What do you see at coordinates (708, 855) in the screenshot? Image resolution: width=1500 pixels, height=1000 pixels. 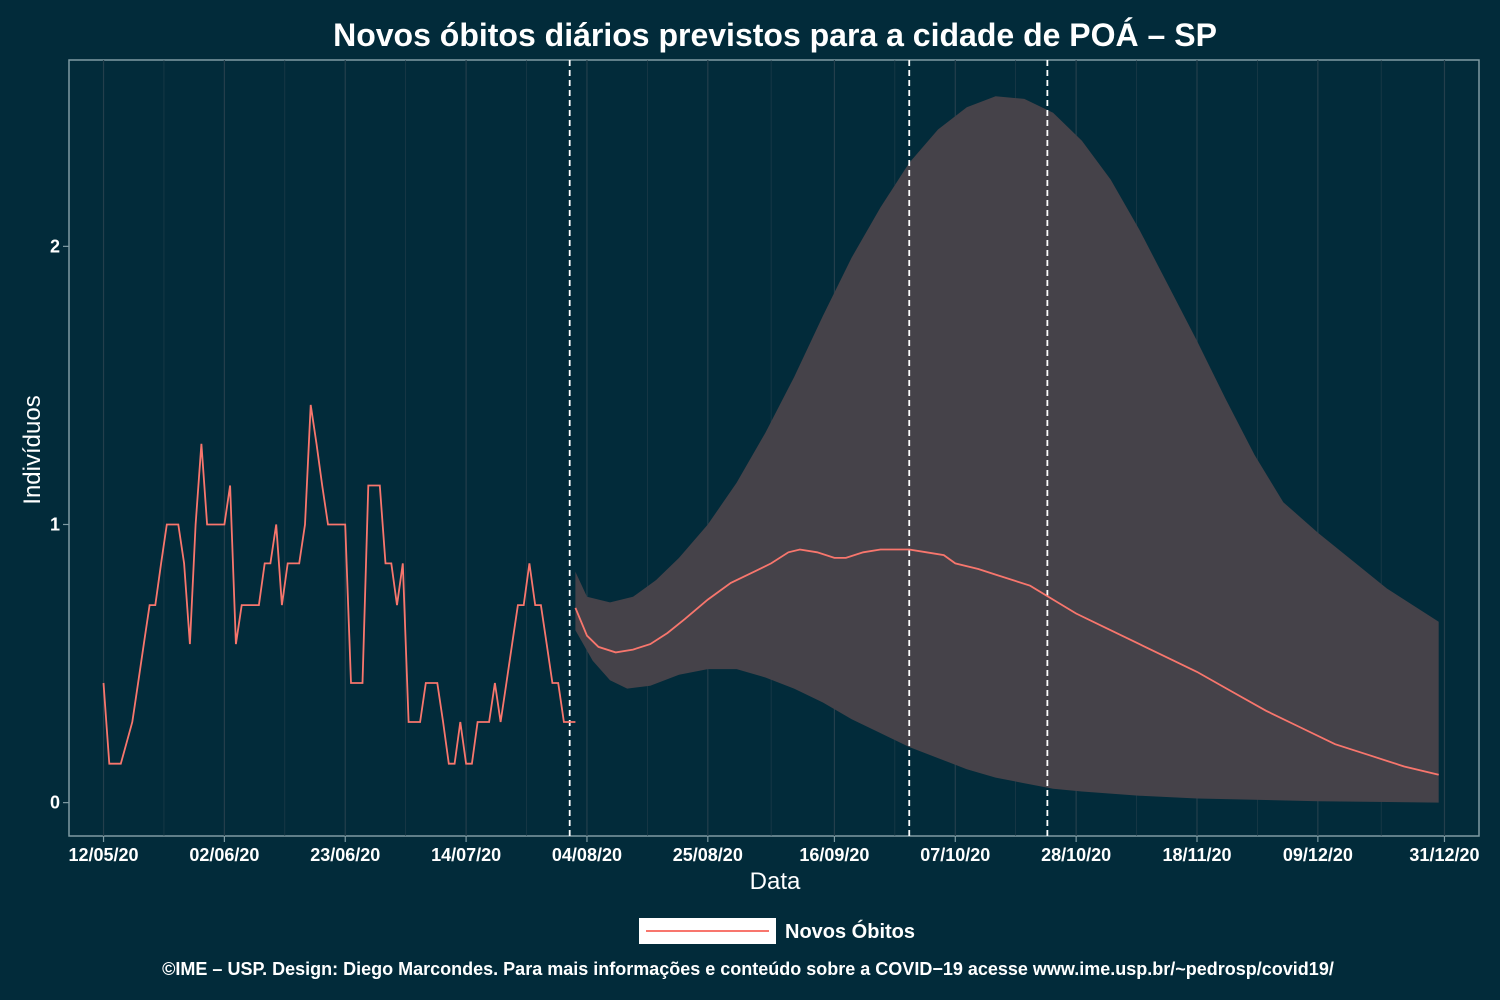 I see `x-tick-label: 25/08/20` at bounding box center [708, 855].